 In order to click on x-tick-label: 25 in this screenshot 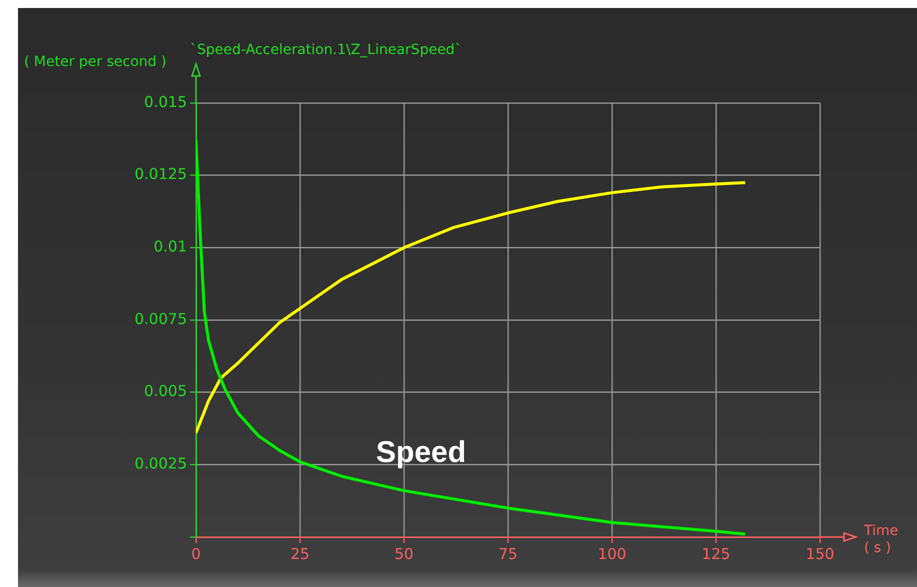, I will do `click(300, 553)`.